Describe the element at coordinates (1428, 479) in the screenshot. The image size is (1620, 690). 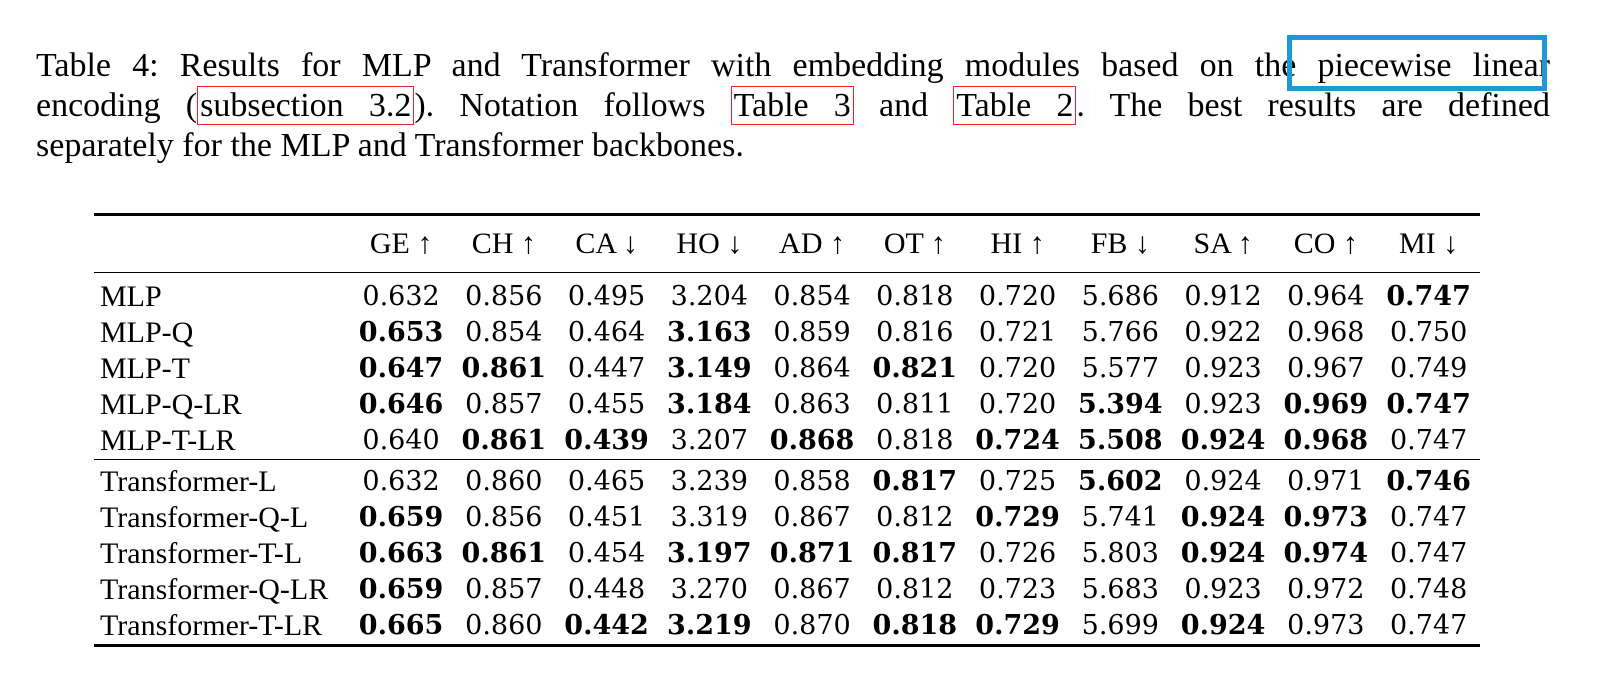
I see `table-cell: 0.746` at that location.